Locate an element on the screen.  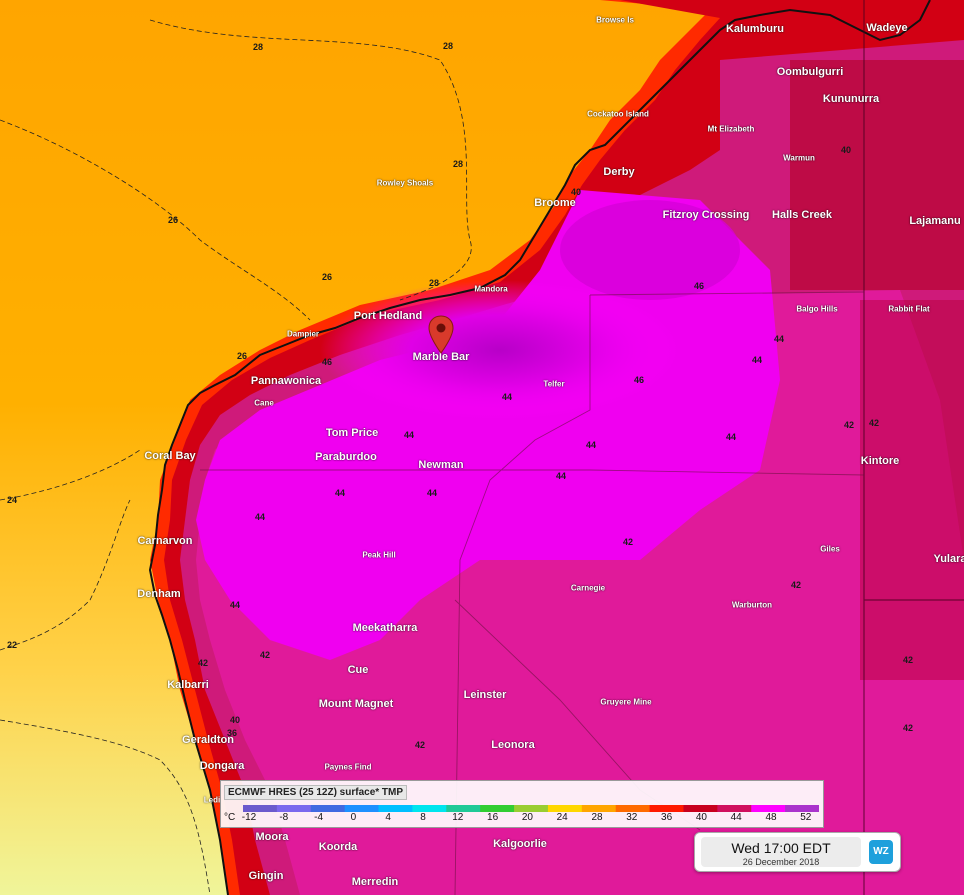
place-label: Moora is located at coordinates (272, 837).